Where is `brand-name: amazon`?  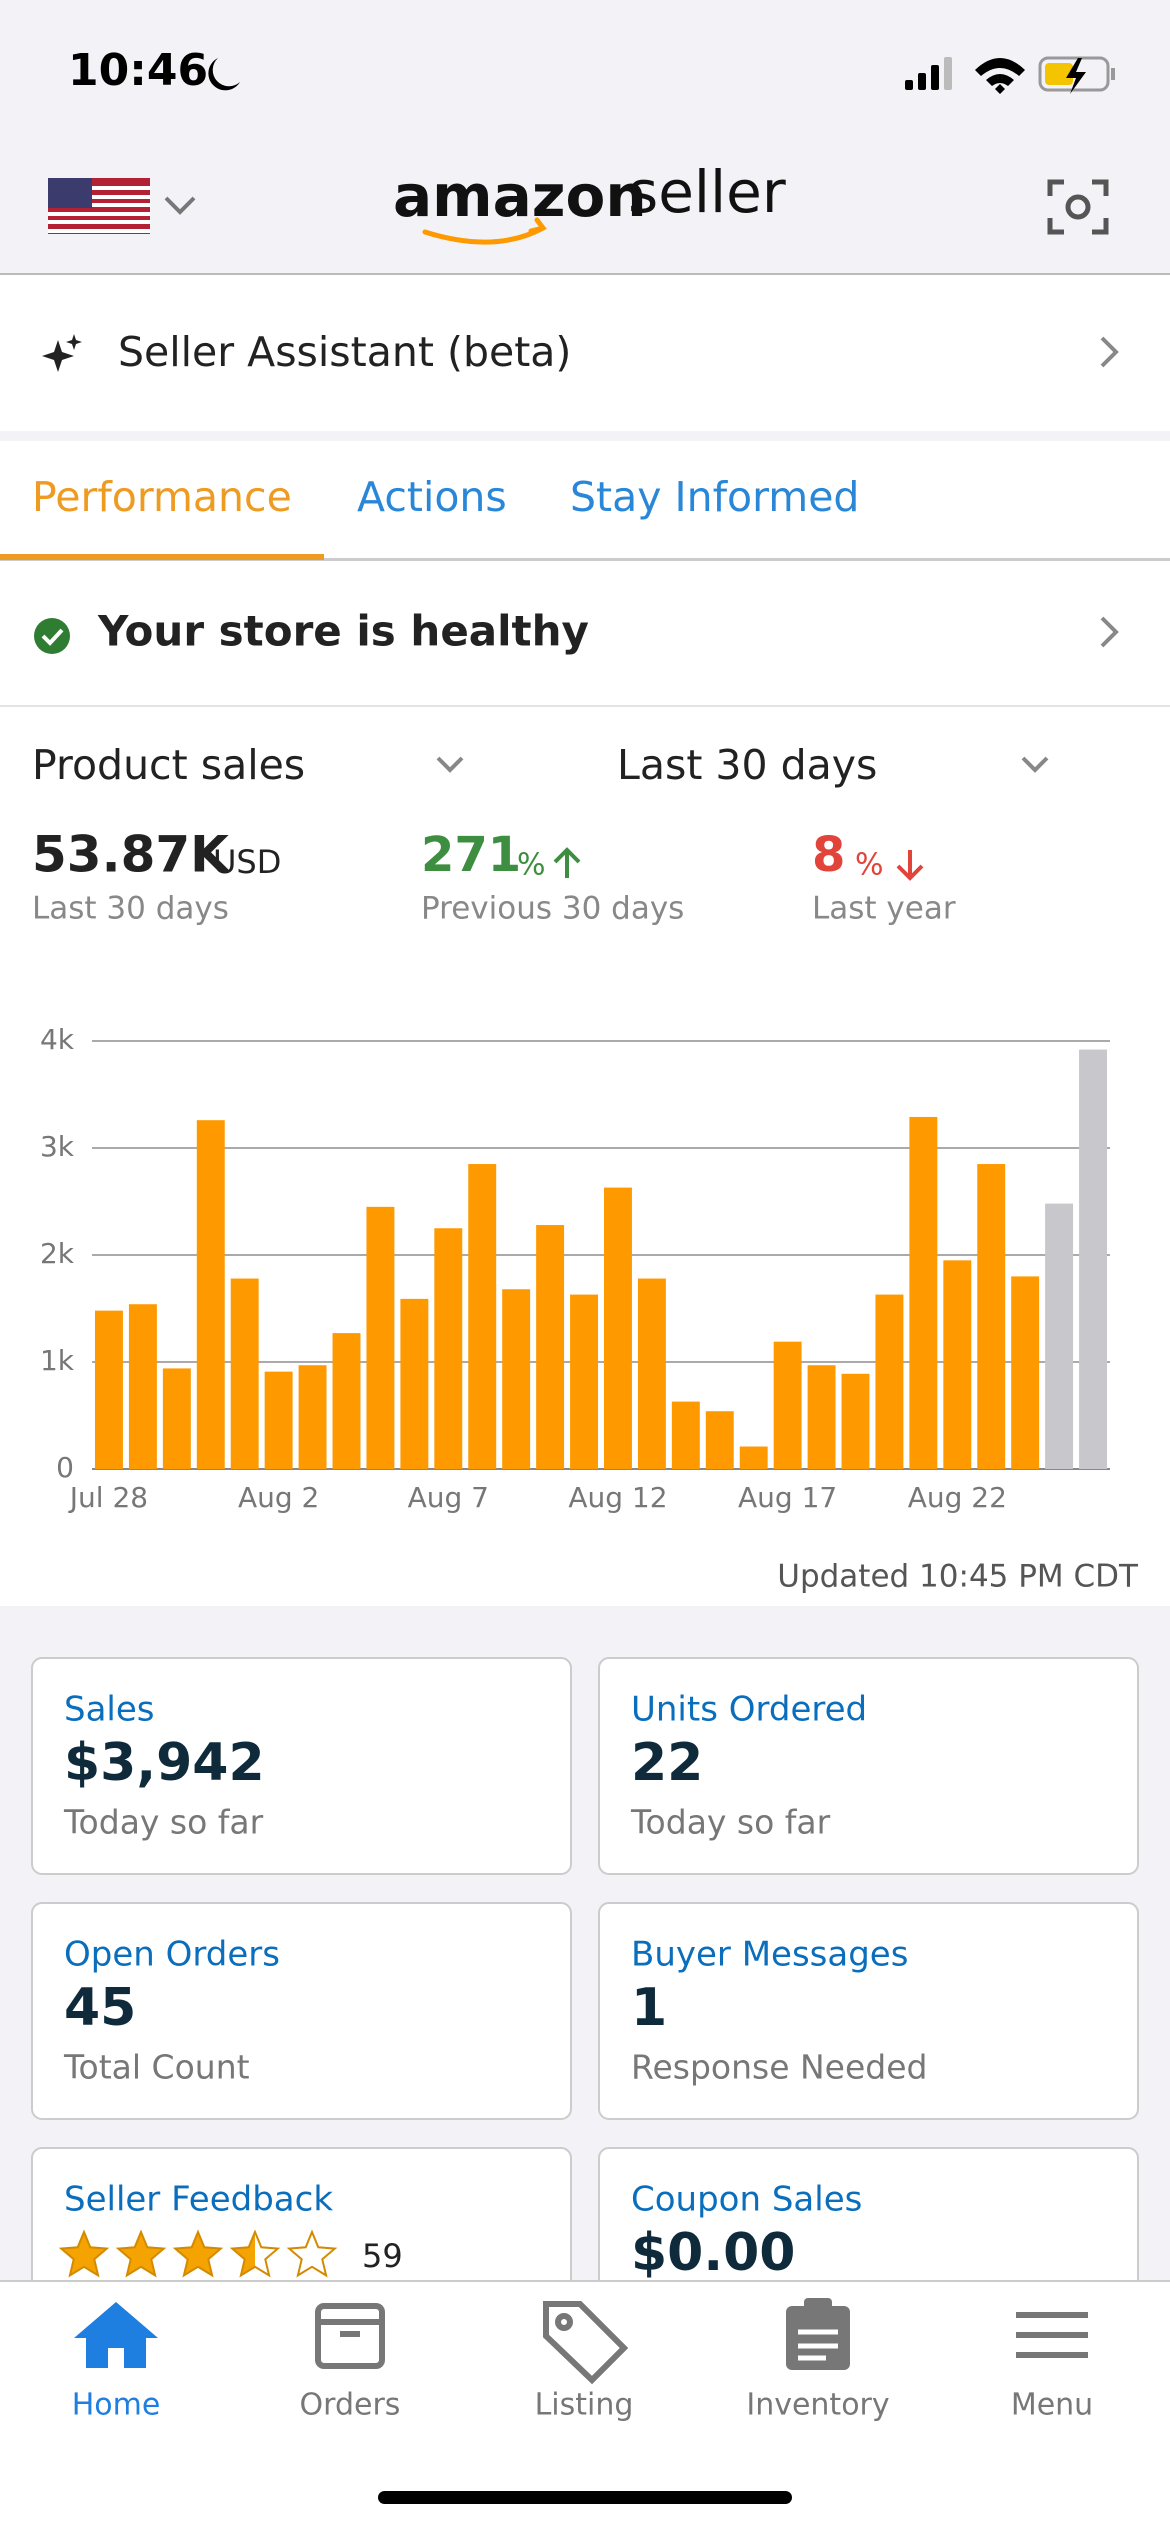 brand-name: amazon is located at coordinates (520, 196).